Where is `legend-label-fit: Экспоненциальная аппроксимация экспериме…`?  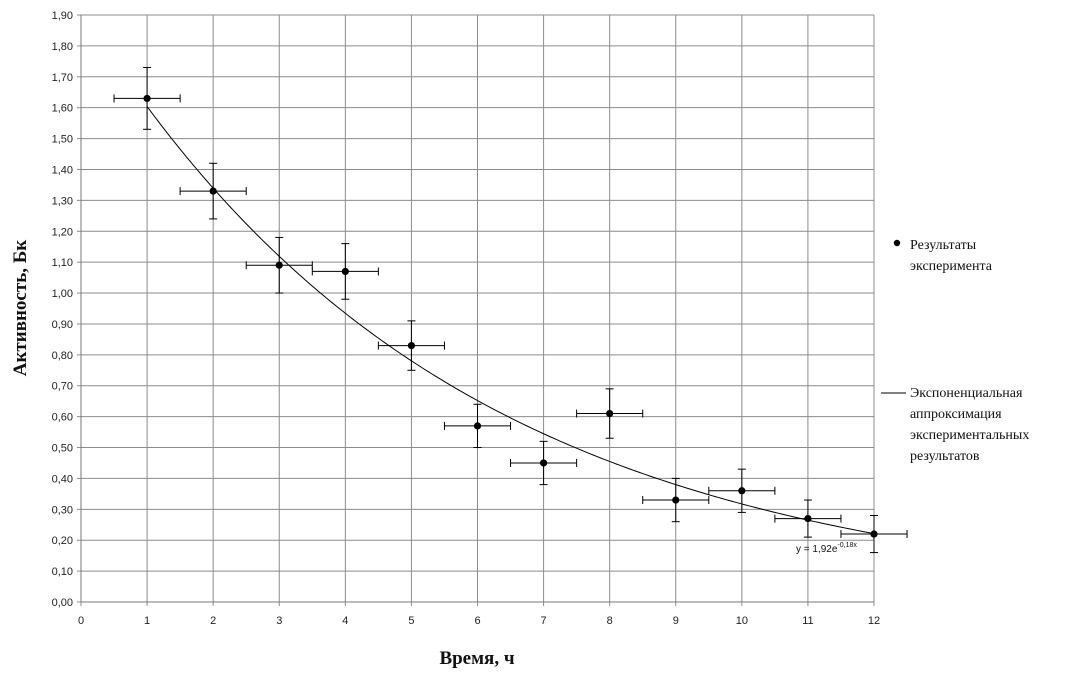 legend-label-fit: Экспоненциальная аппроксимация экспериме… is located at coordinates (971, 425).